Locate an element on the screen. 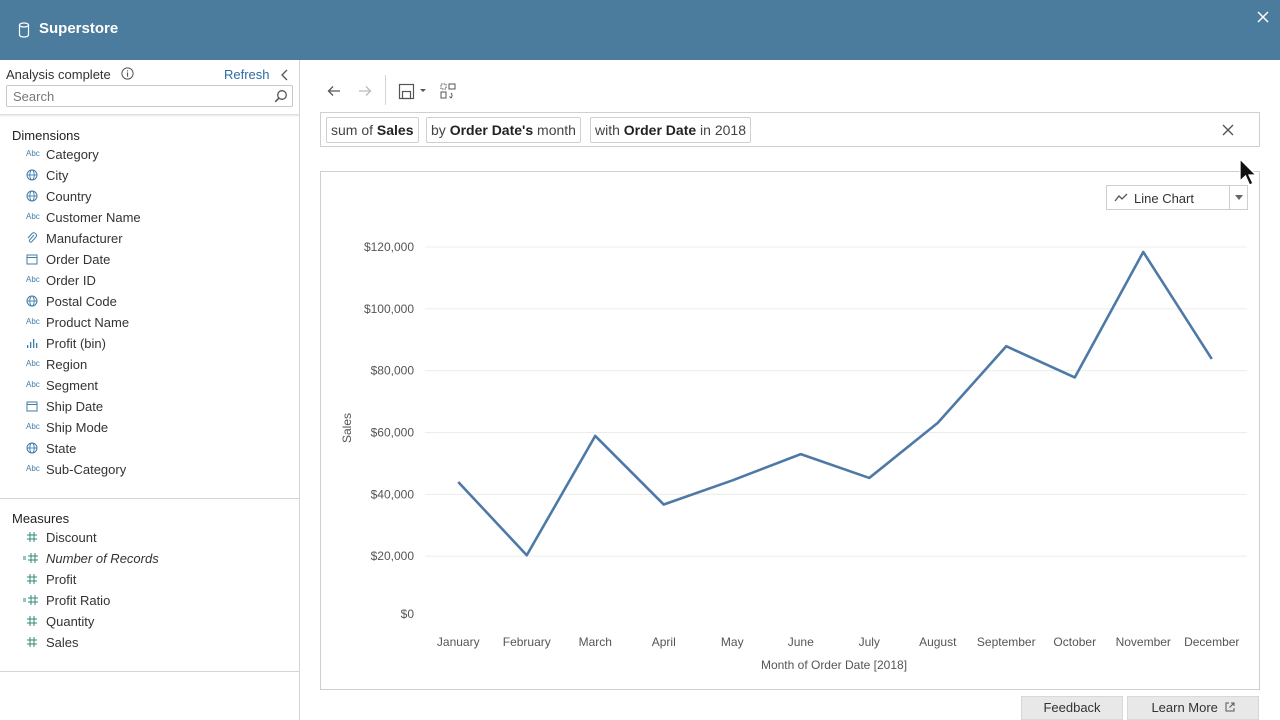  database-icon is located at coordinates (24, 30).